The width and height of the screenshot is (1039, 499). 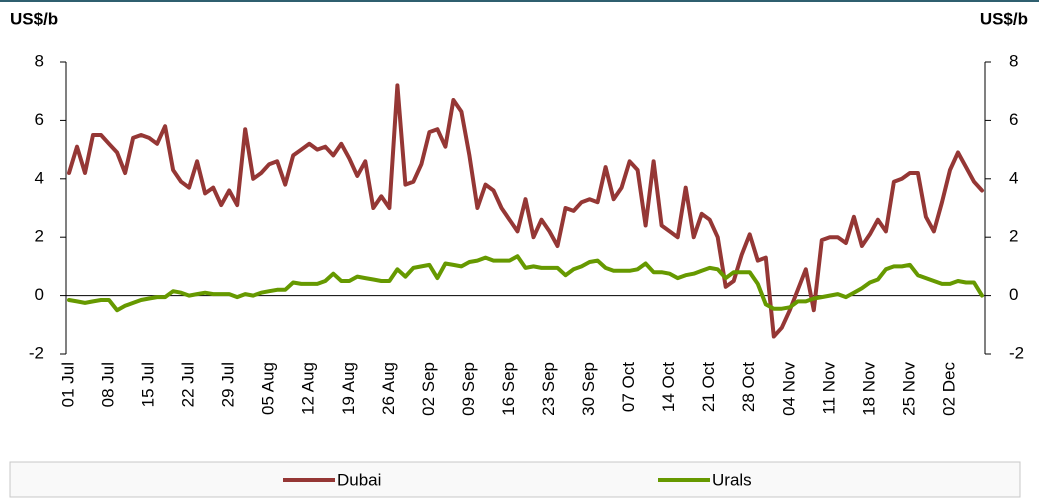 What do you see at coordinates (34, 18) in the screenshot?
I see `y-axis-title: US$/b` at bounding box center [34, 18].